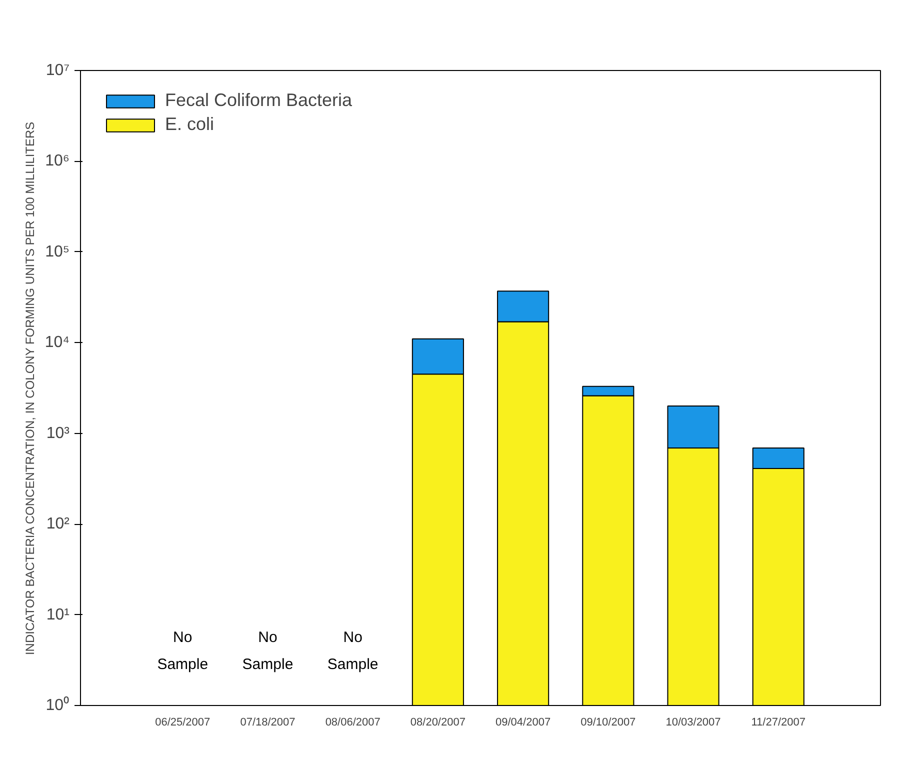  Describe the element at coordinates (58, 70) in the screenshot. I see `y-tick-label: 10⁷` at that location.